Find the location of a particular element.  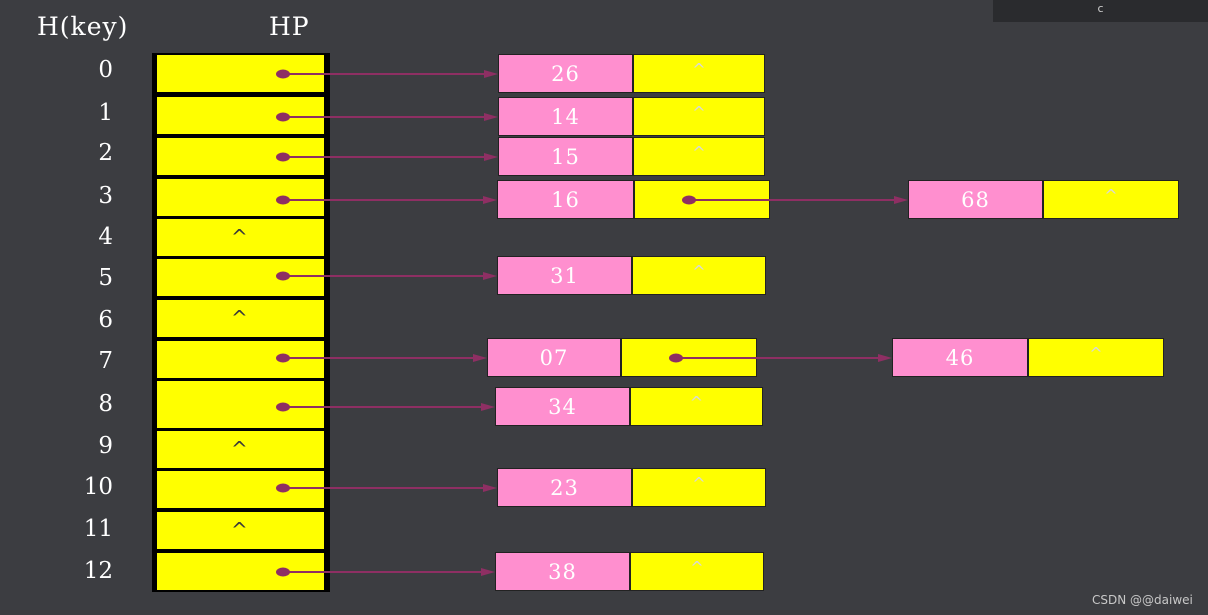

window-corner-bar: c is located at coordinates (1100, 11).